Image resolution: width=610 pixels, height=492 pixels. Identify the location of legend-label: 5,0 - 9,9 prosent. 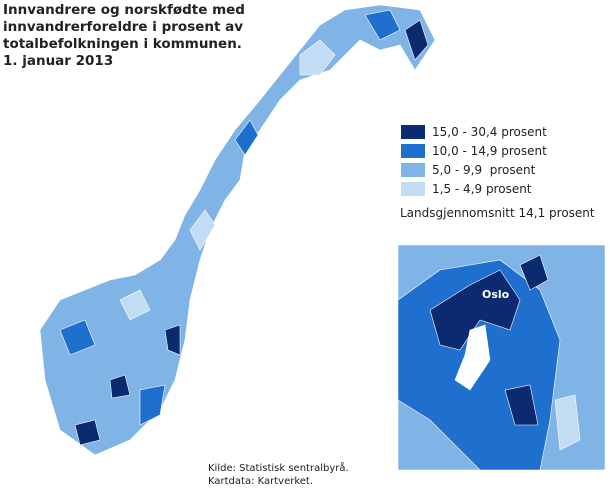
(484, 170).